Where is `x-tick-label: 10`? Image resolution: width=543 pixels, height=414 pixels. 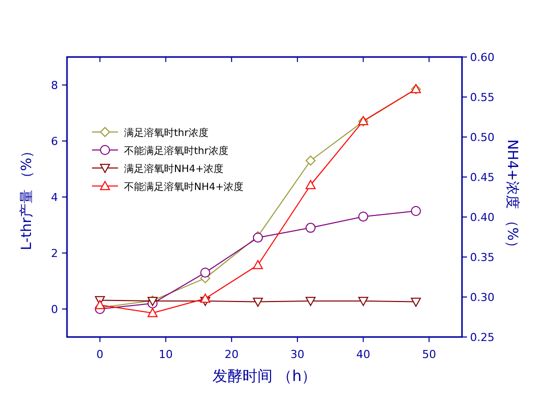 x-tick-label: 10 is located at coordinates (165, 354).